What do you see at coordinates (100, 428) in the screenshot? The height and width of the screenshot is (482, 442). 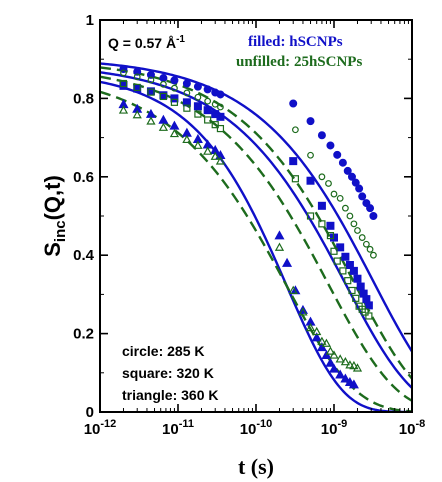 I see `x-tick-label: 10⁻¹²` at bounding box center [100, 428].